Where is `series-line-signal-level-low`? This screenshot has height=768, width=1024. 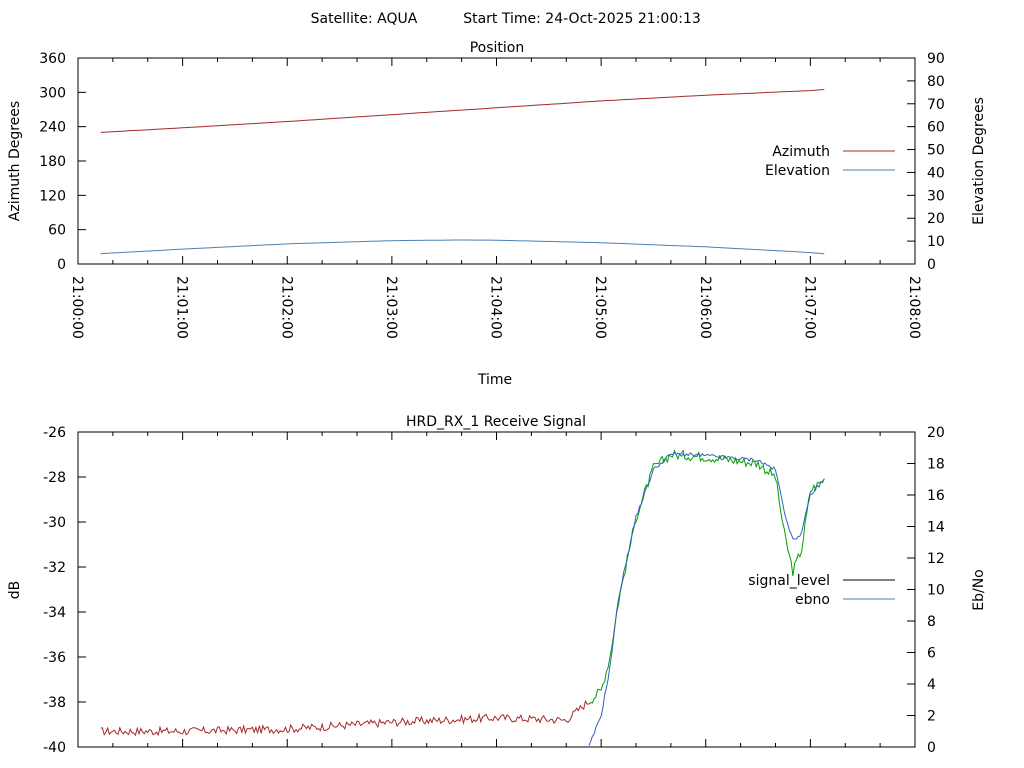
series-line-signal-level-low is located at coordinates (344, 718).